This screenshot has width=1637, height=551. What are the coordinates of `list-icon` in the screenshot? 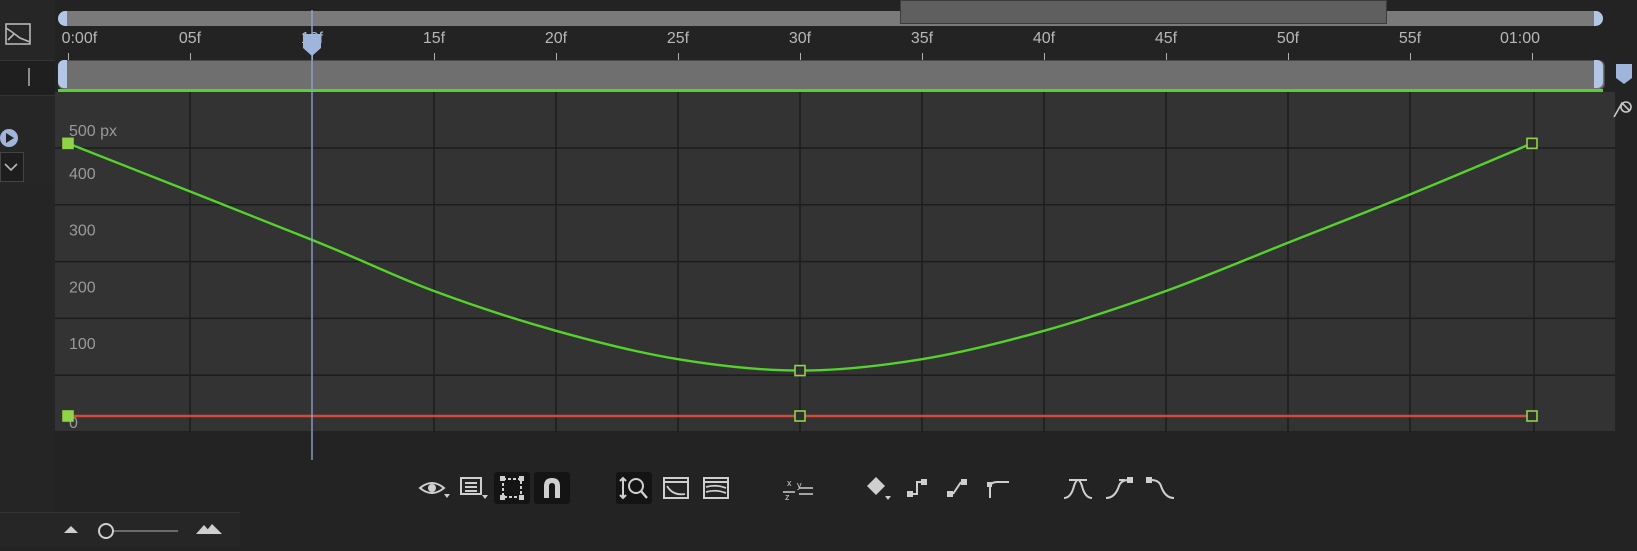 It's located at (474, 488).